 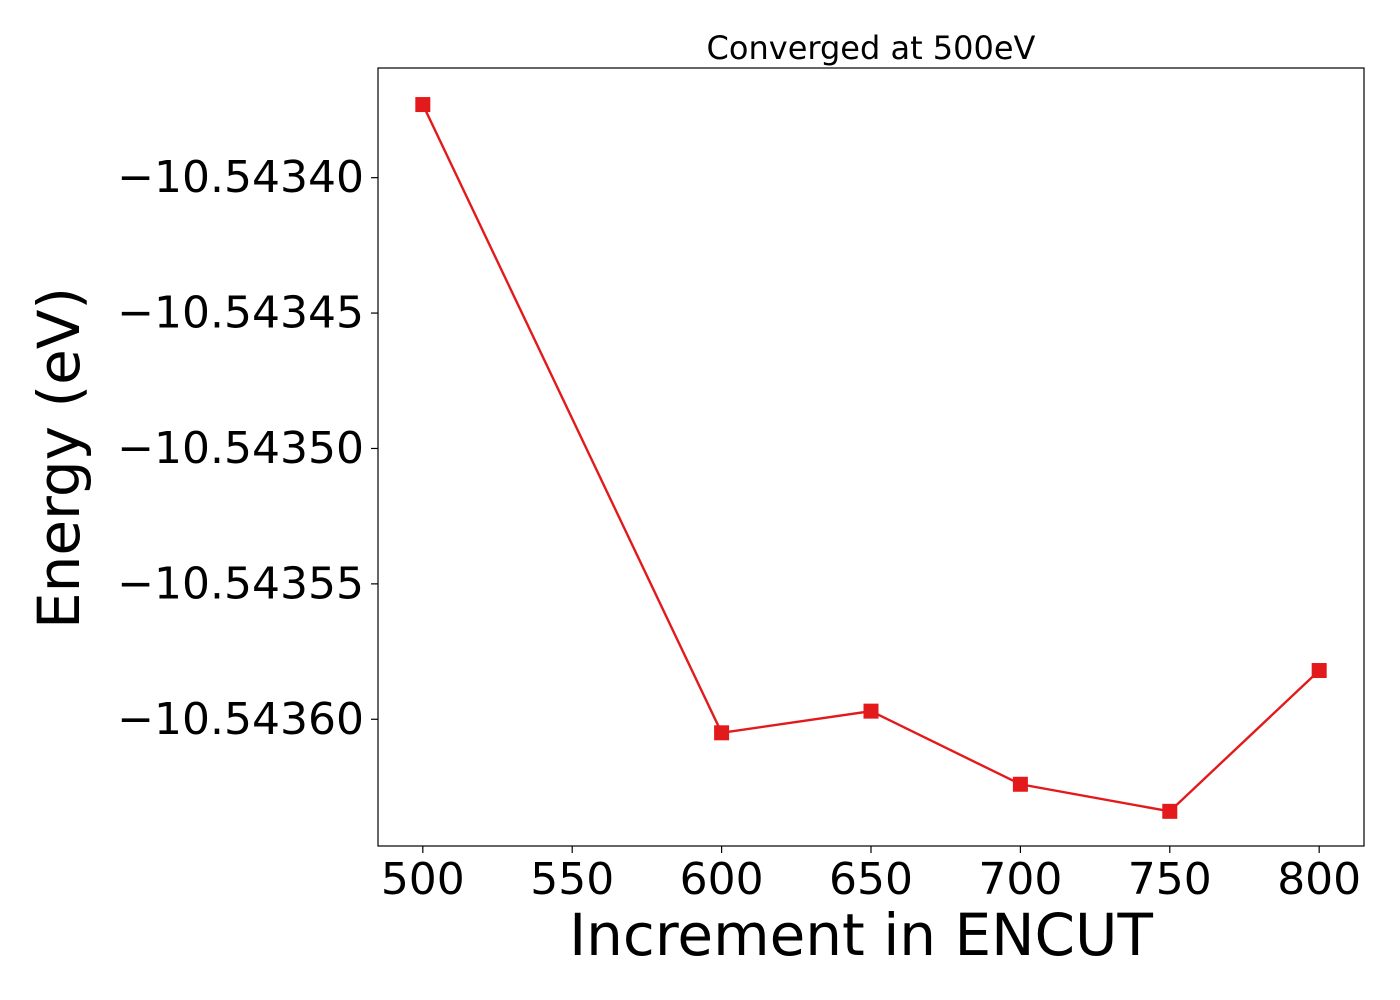 I want to click on x-tick-label: 800, so click(x=1319, y=879).